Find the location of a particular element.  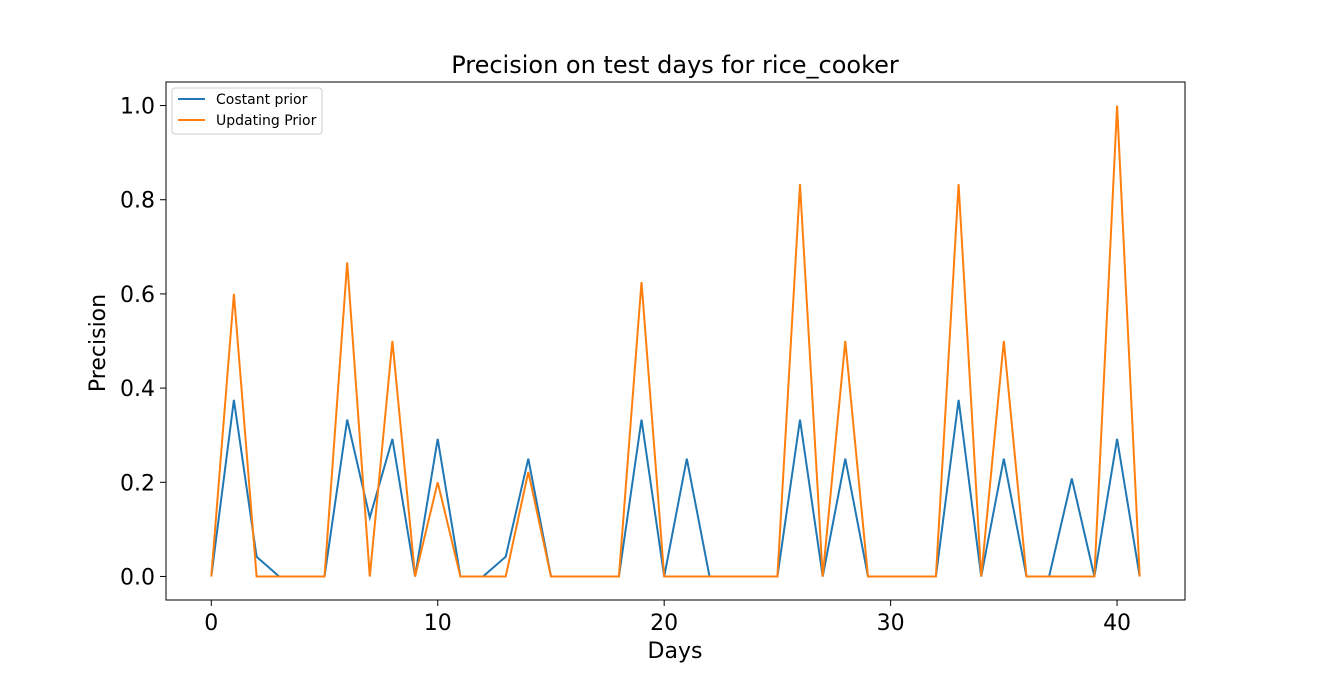

legend: Costant prior Updating Prior is located at coordinates (247, 111).